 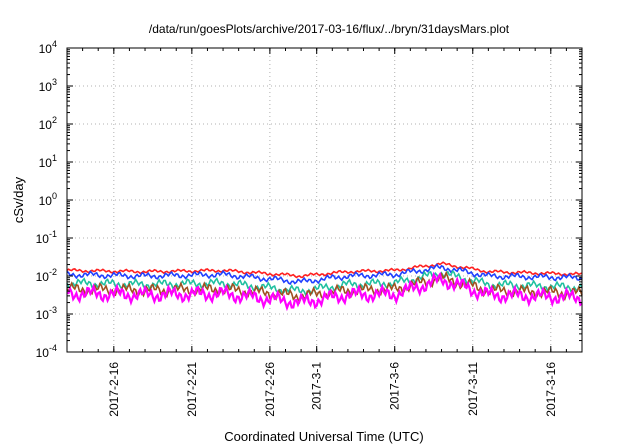 I want to click on y-tick-label-exponent: -3, so click(x=53, y=310).